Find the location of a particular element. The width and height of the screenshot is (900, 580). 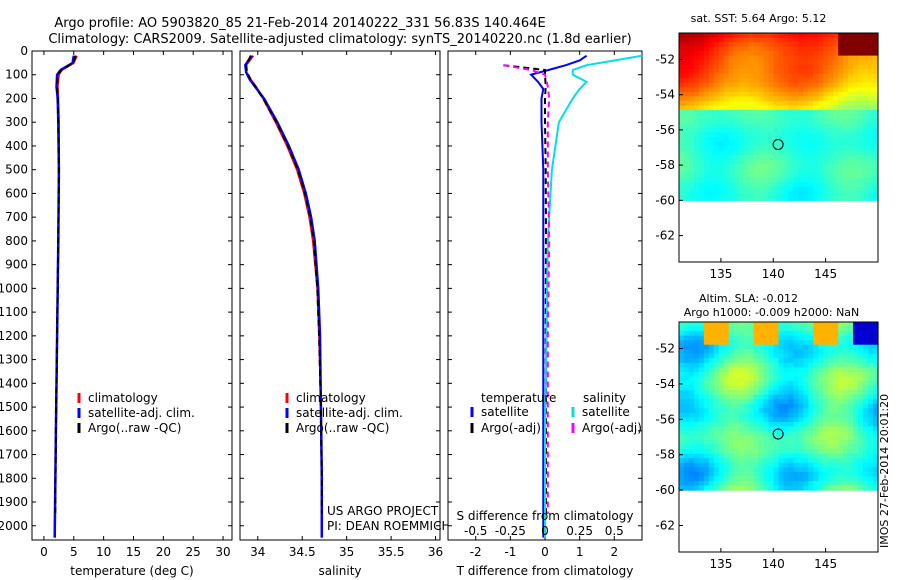

legend-label: satellite is located at coordinates (606, 412).